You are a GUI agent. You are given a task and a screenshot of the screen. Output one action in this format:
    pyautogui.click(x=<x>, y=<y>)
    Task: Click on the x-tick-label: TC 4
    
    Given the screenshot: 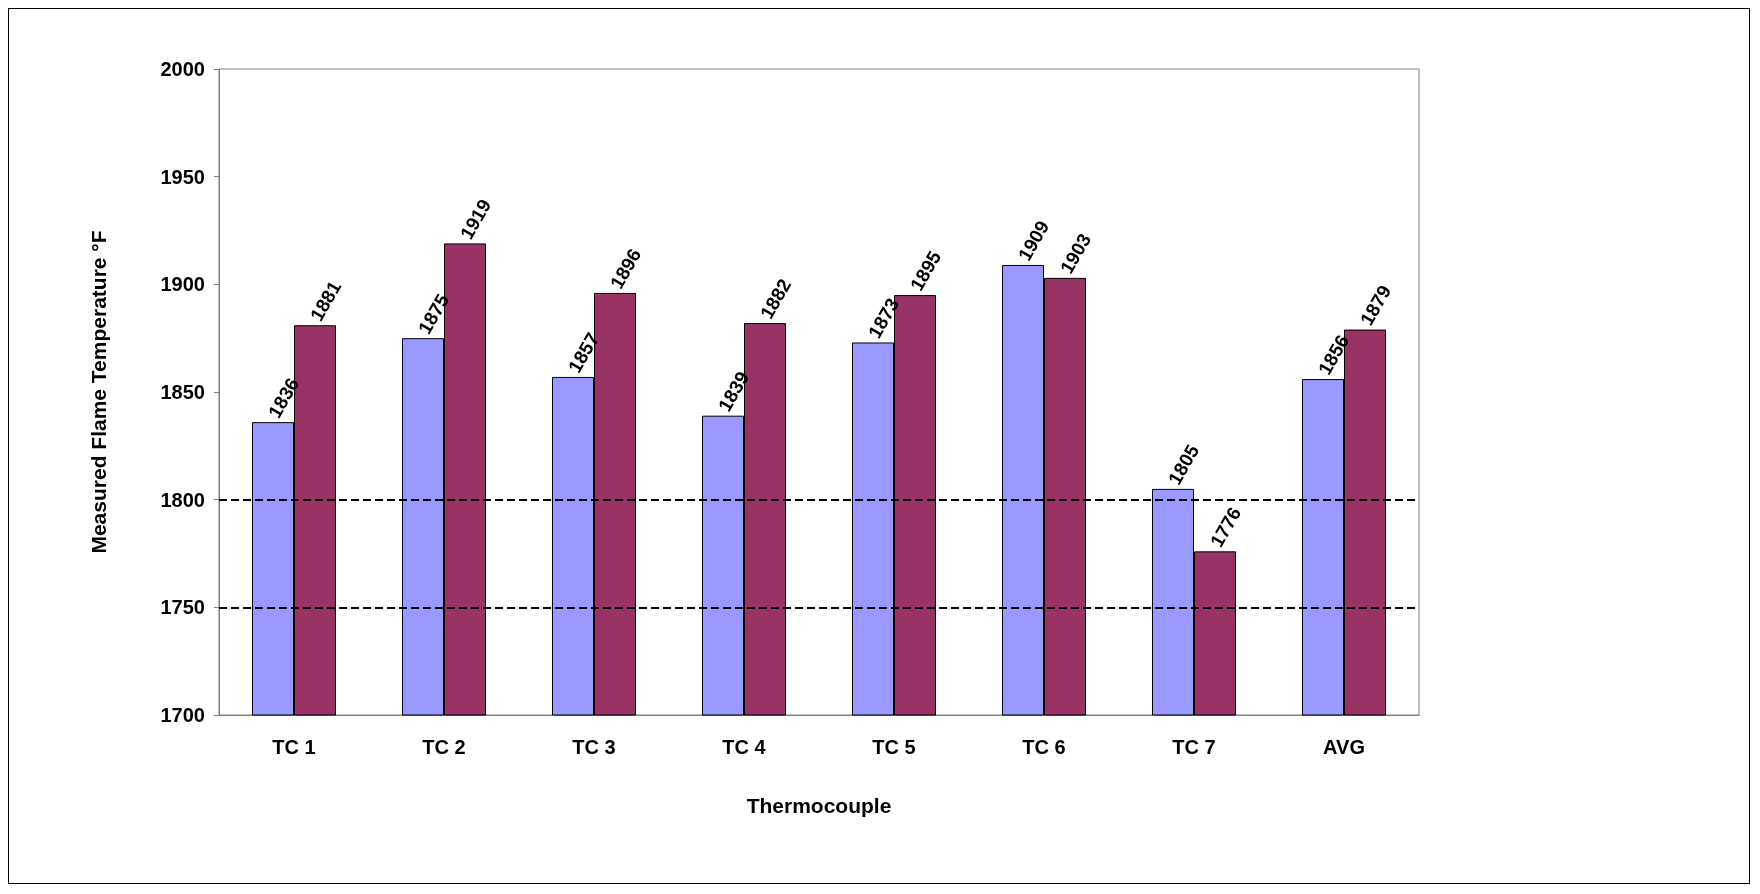 What is the action you would take?
    pyautogui.click(x=744, y=747)
    